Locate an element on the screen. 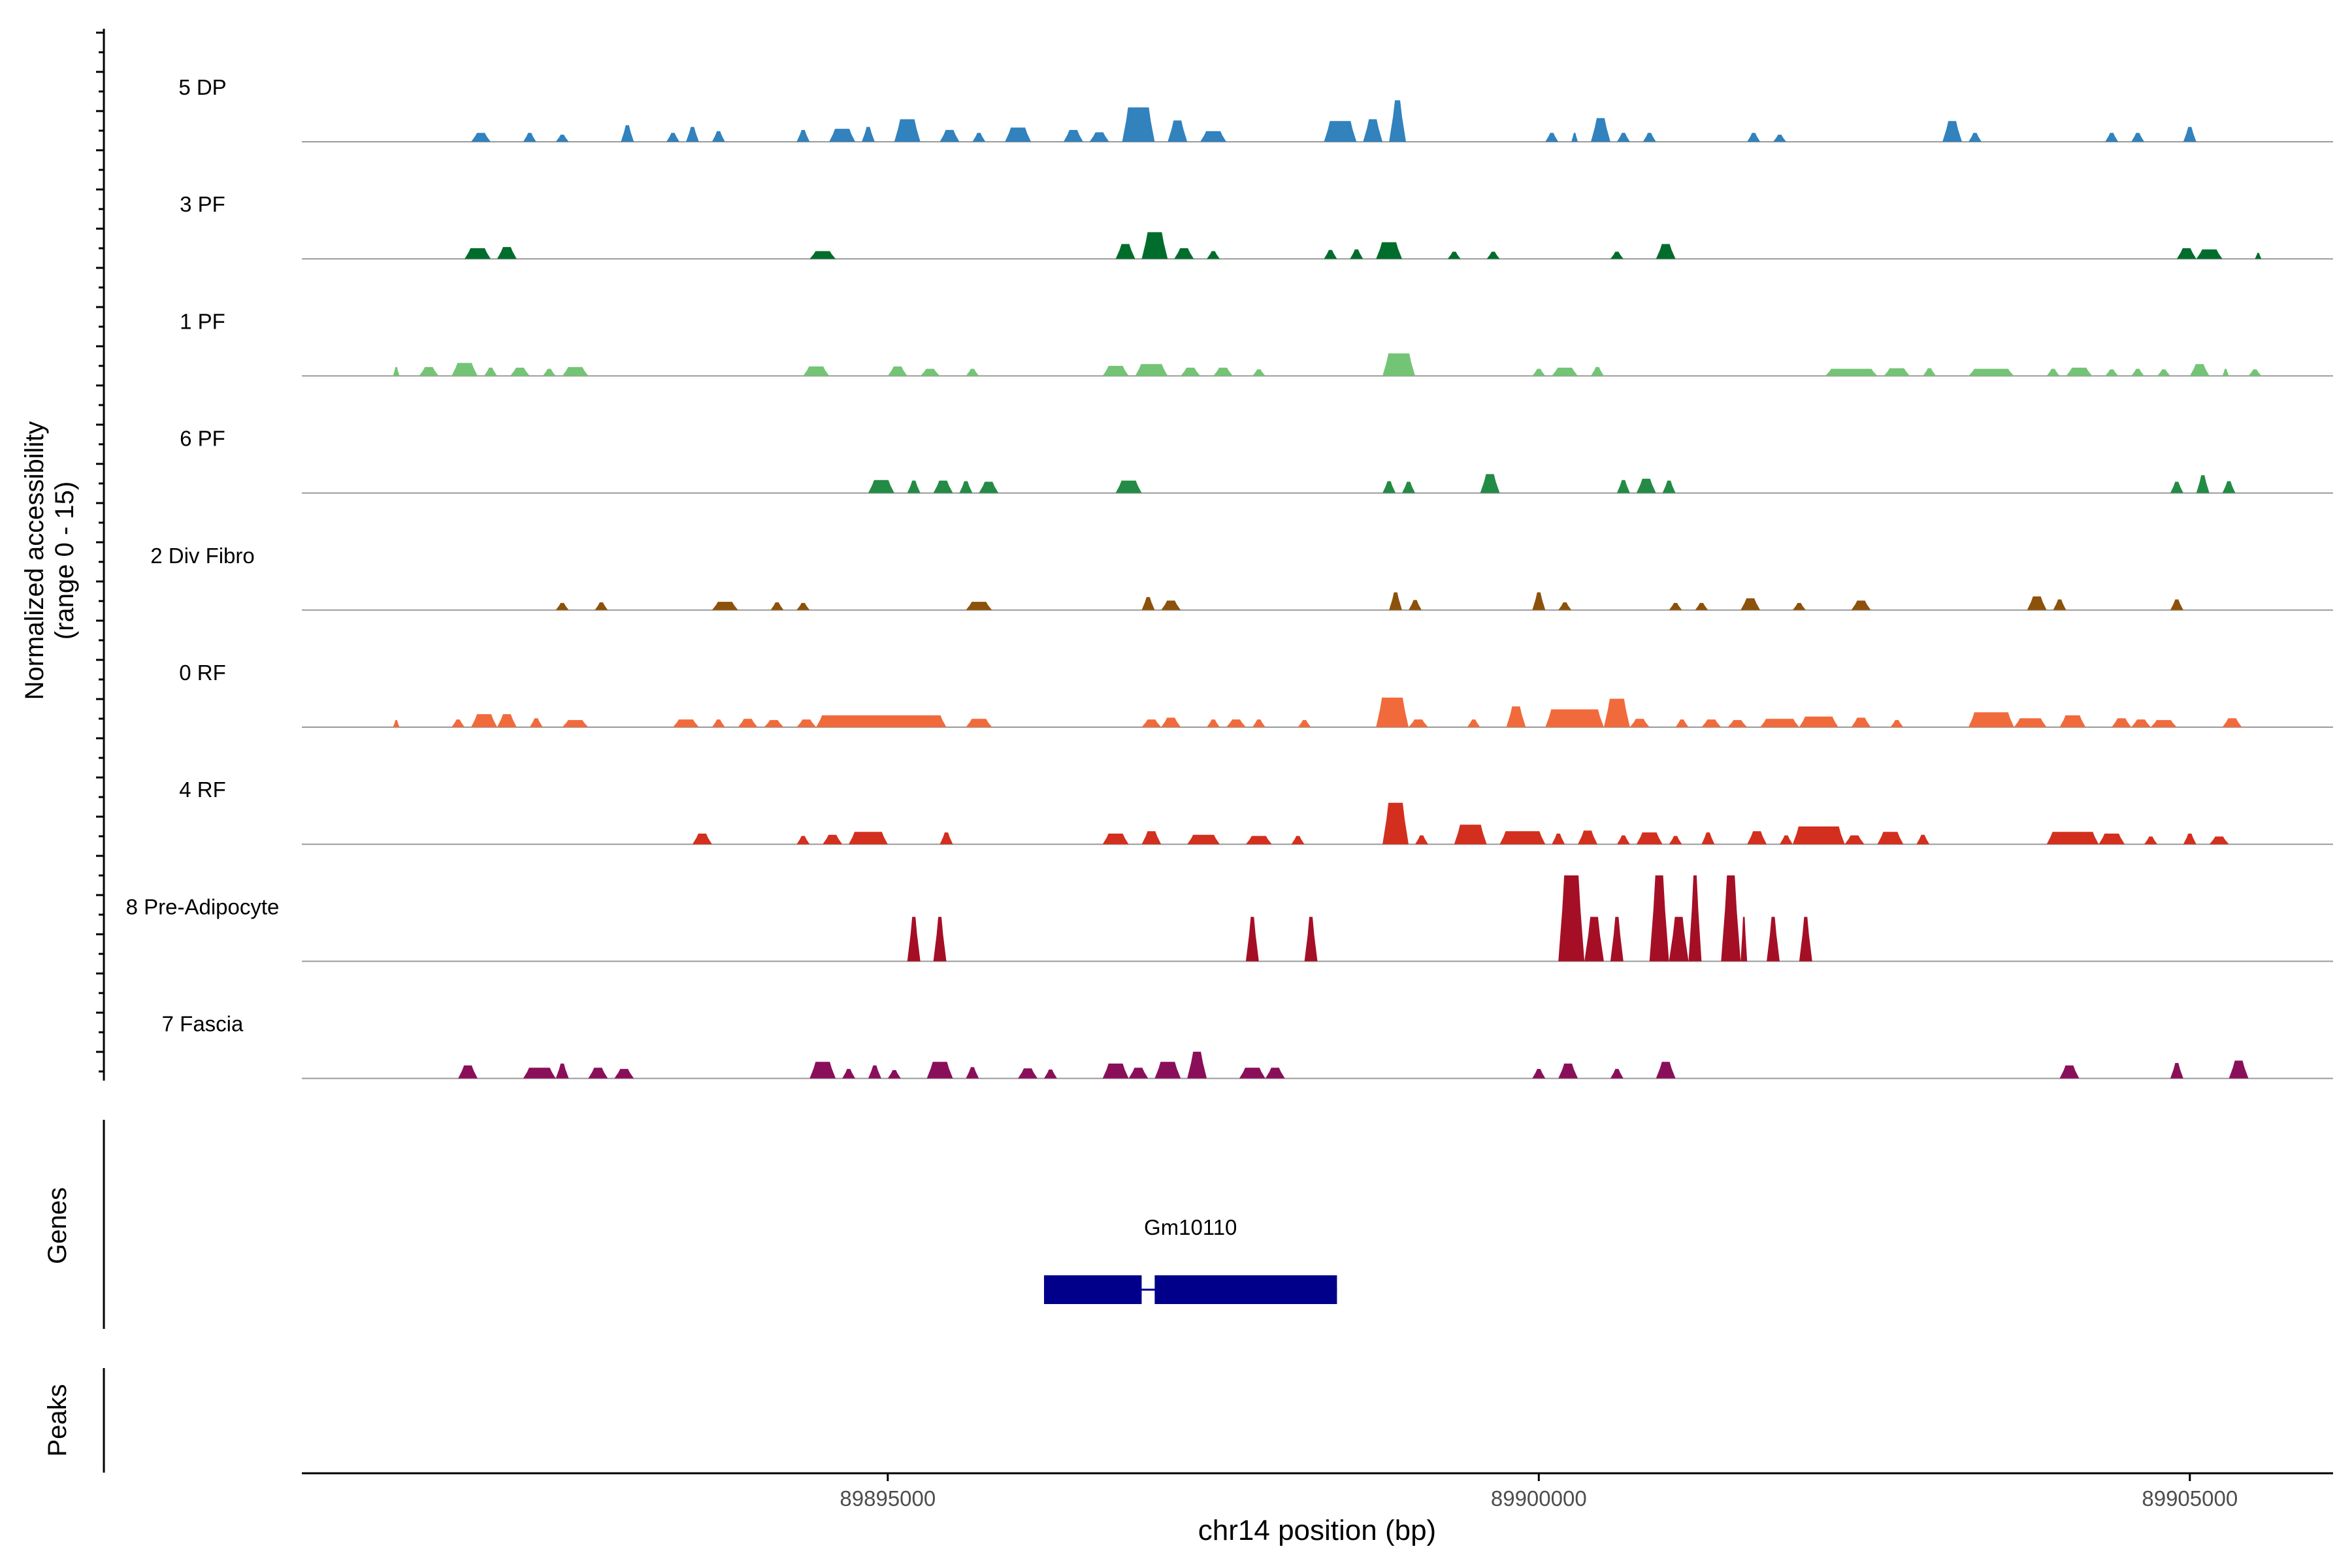  track-label: 0 RF is located at coordinates (202, 673).